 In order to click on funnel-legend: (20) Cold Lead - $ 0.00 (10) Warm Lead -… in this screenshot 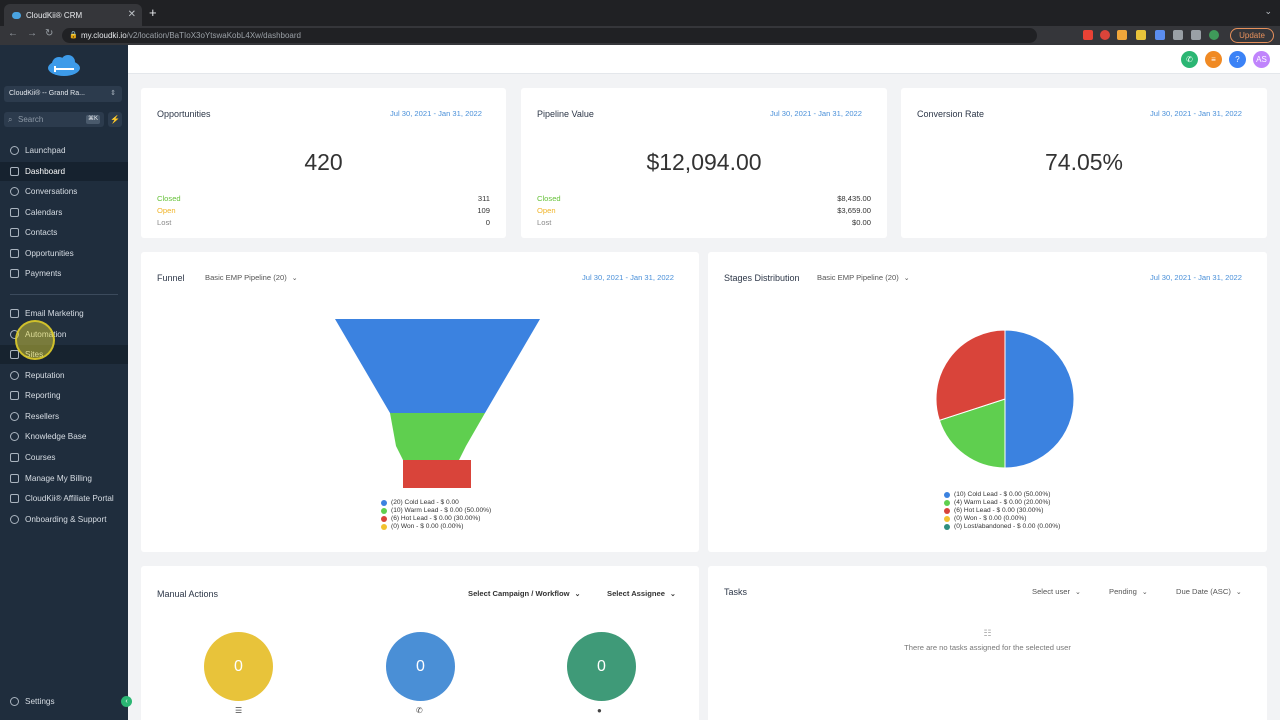, I will do `click(436, 515)`.